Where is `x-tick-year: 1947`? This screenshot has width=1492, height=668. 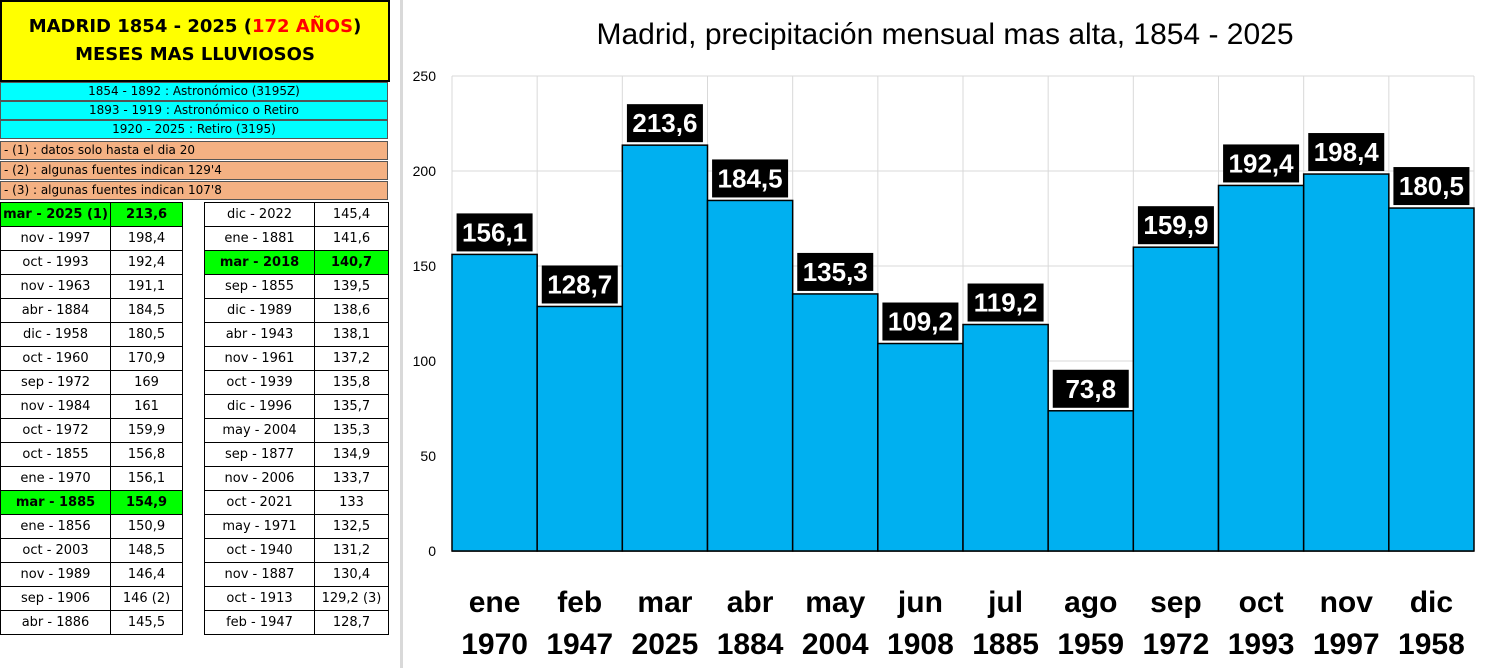
x-tick-year: 1947 is located at coordinates (579, 644).